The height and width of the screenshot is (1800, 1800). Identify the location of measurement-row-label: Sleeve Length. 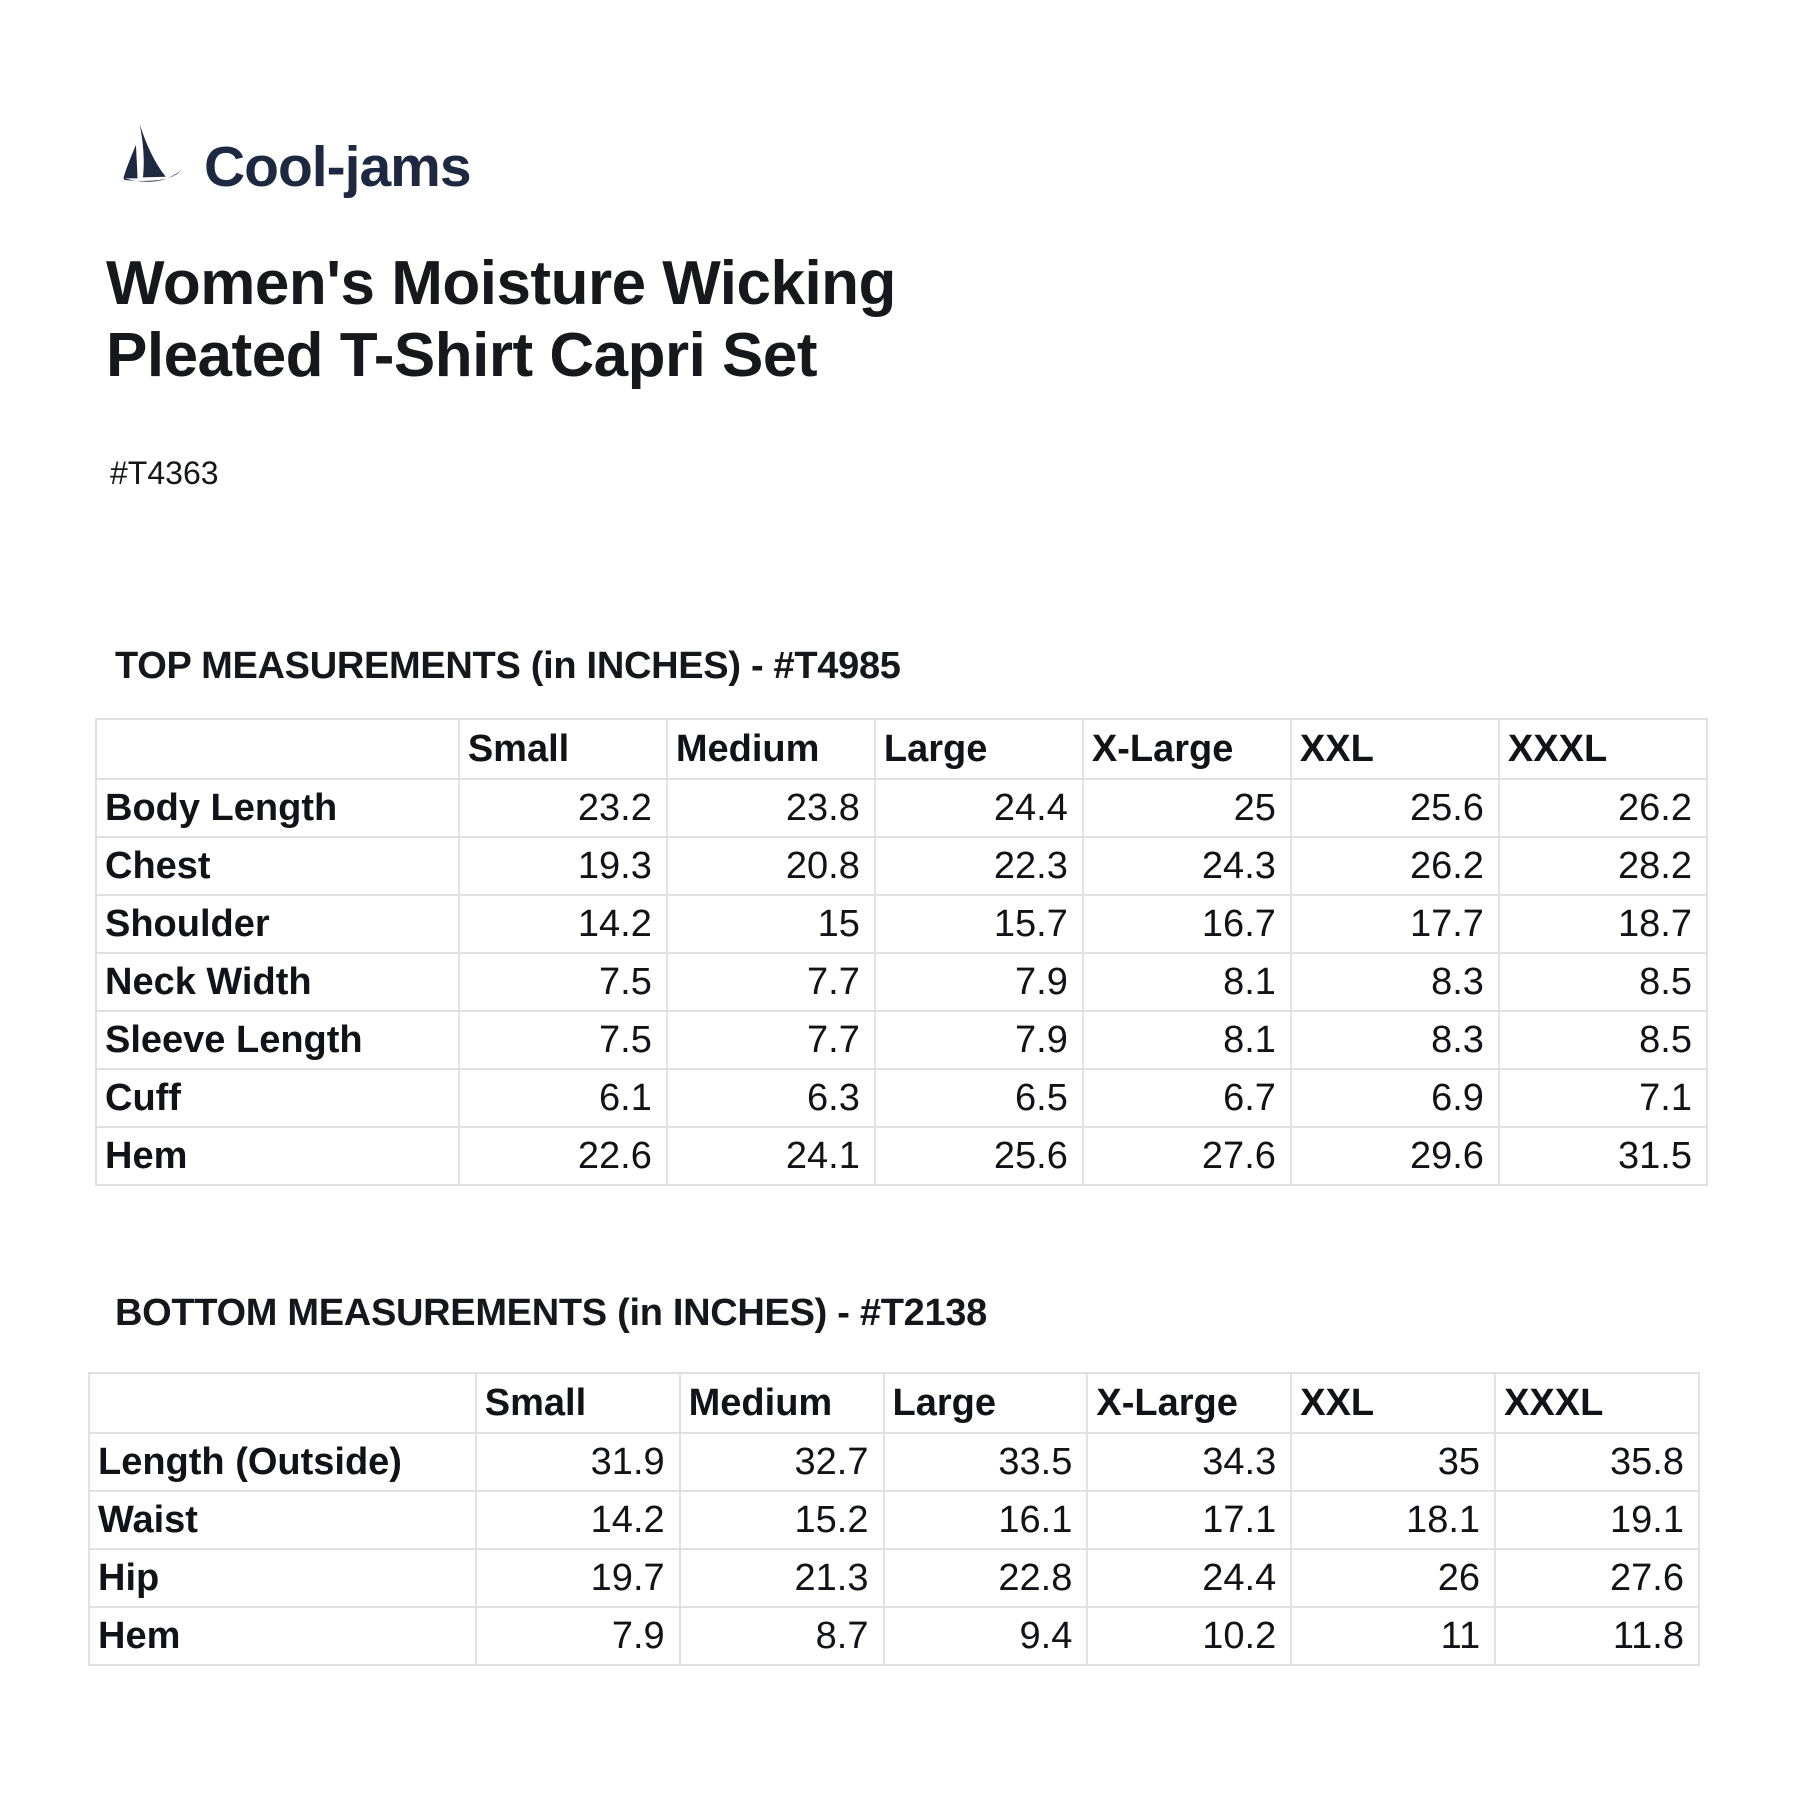
(277, 1040).